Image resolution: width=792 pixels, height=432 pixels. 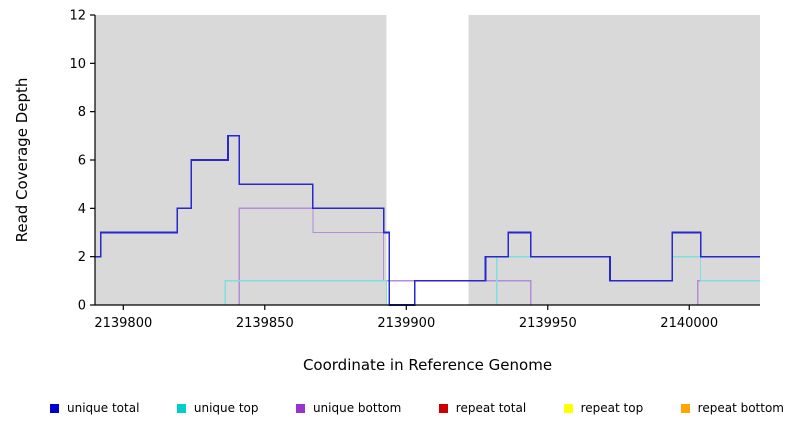 What do you see at coordinates (82, 112) in the screenshot?
I see `y-tick-label: 8` at bounding box center [82, 112].